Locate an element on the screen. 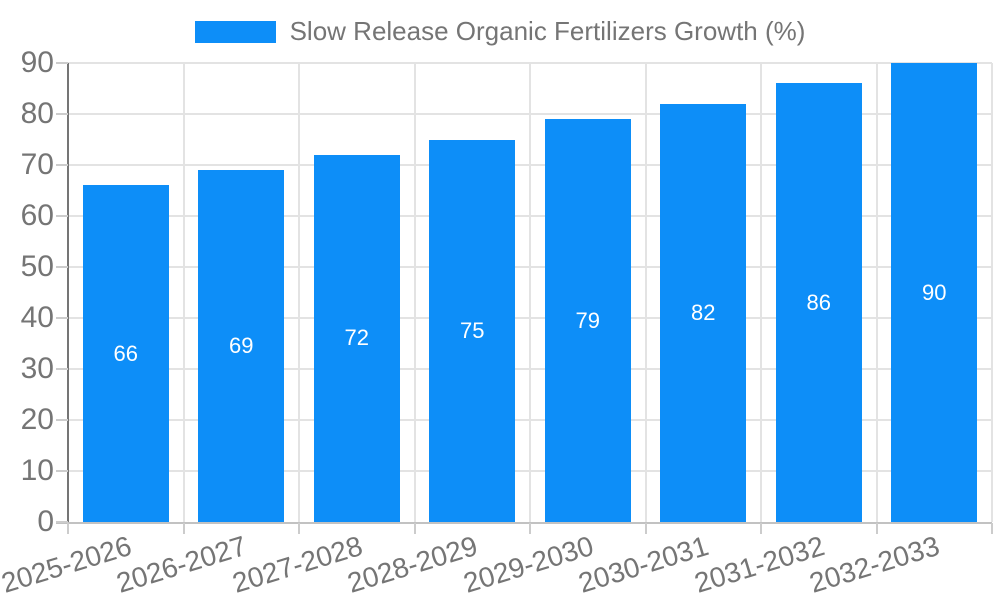 This screenshot has width=1000, height=600. bar-value-label: 75 is located at coordinates (472, 330).